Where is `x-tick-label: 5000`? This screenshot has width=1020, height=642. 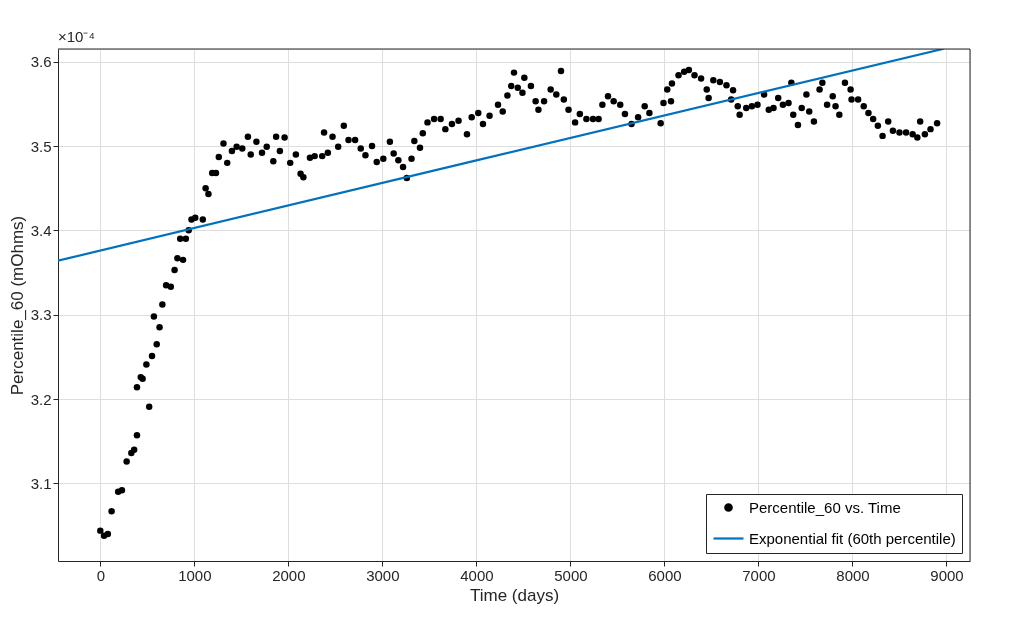 x-tick-label: 5000 is located at coordinates (571, 575).